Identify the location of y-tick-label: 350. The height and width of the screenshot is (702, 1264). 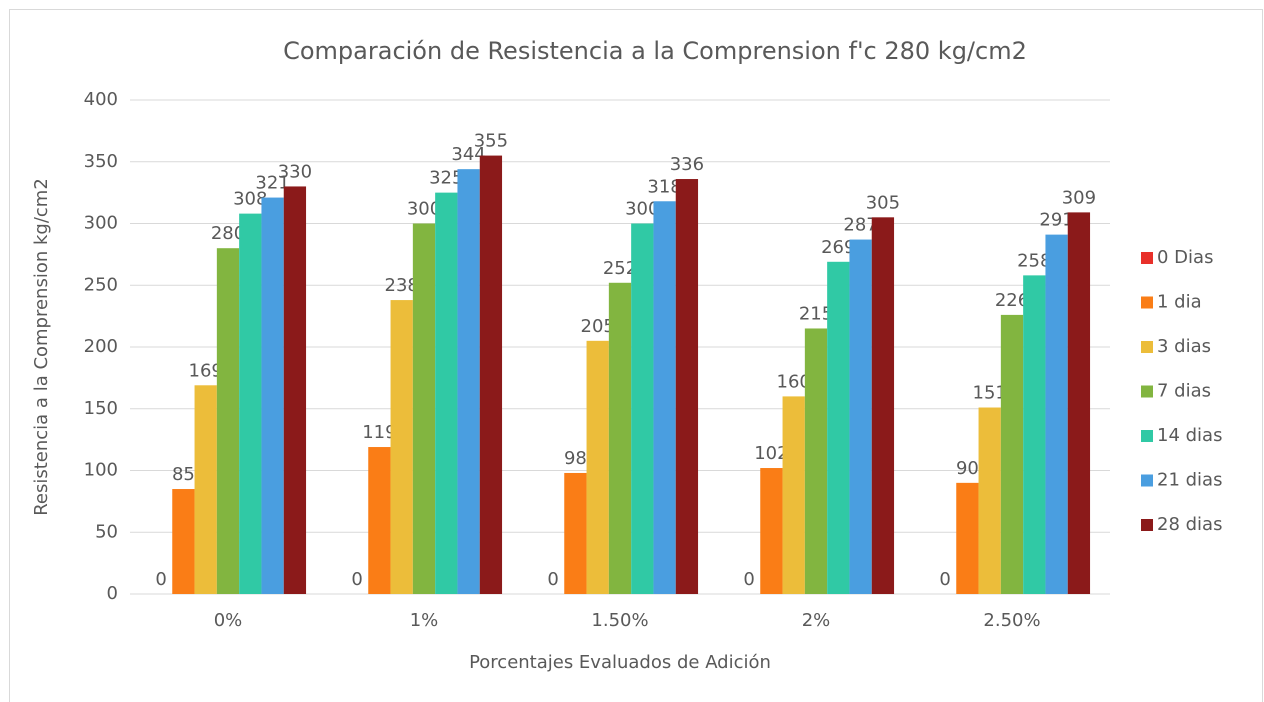
(101, 161).